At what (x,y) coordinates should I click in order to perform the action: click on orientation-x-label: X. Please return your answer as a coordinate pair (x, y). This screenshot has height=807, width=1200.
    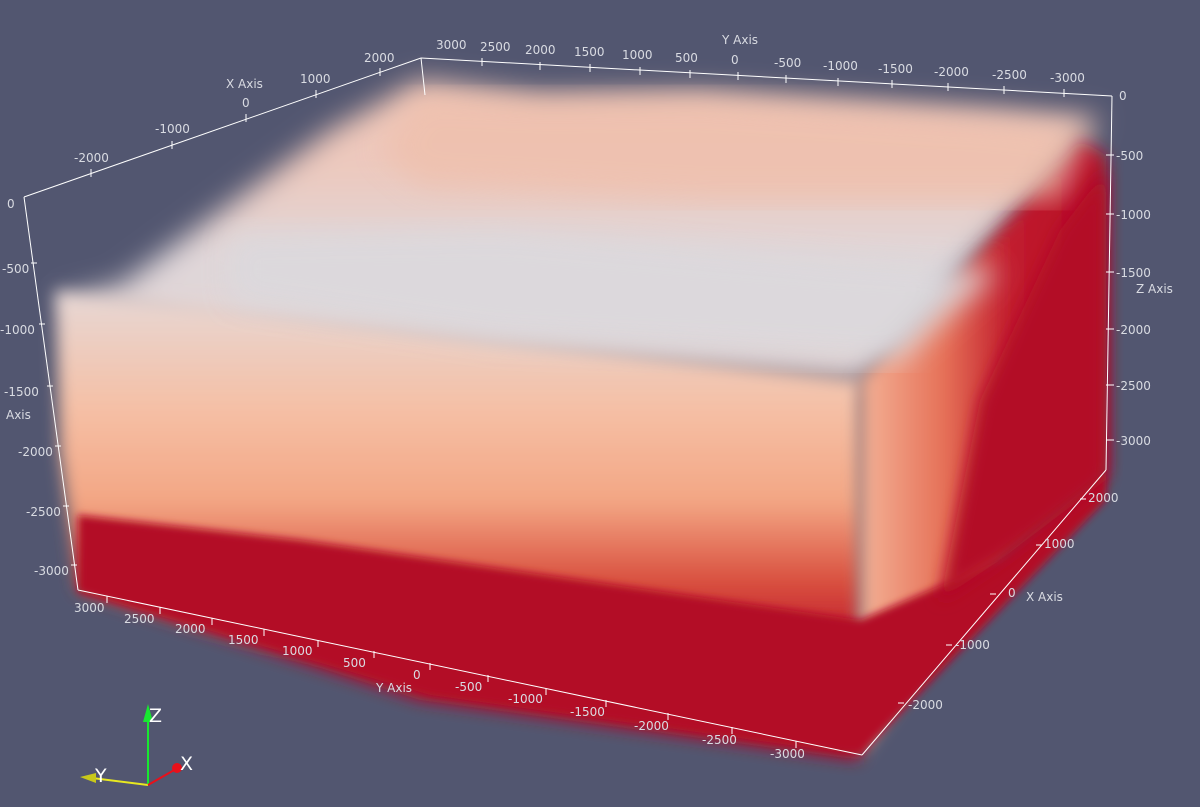
    Looking at the image, I should click on (186, 764).